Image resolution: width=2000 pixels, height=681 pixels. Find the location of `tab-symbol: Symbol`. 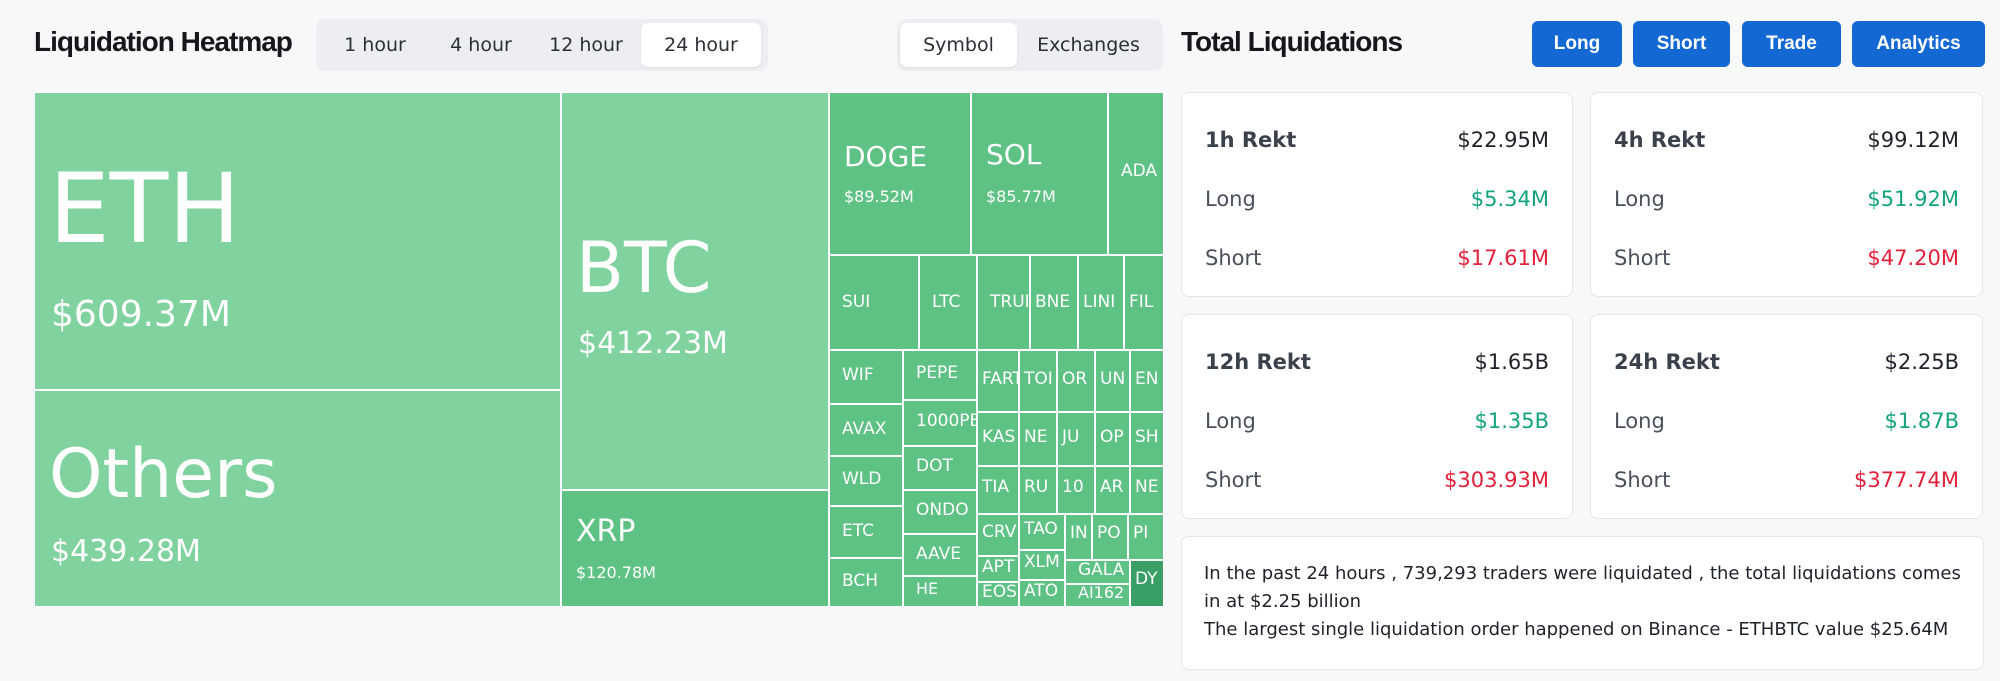

tab-symbol: Symbol is located at coordinates (958, 45).